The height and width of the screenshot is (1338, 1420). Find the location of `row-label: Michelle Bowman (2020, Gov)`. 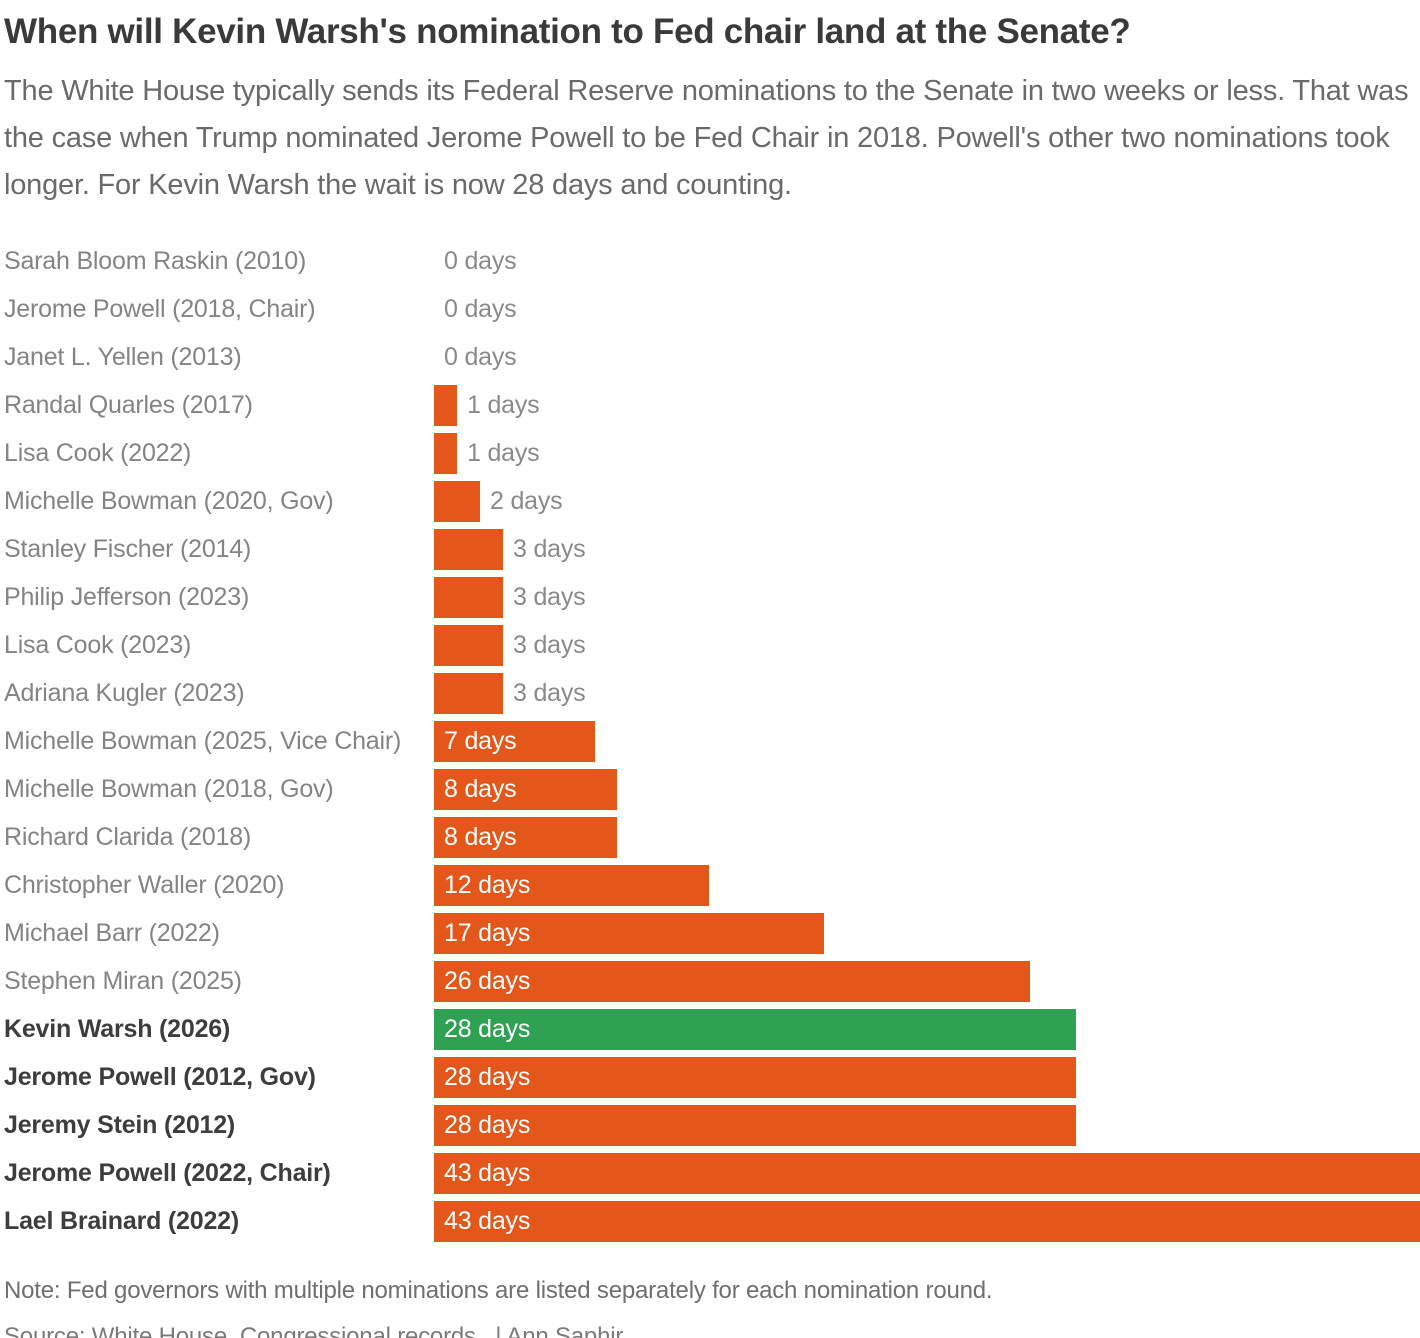

row-label: Michelle Bowman (2020, Gov) is located at coordinates (169, 500).